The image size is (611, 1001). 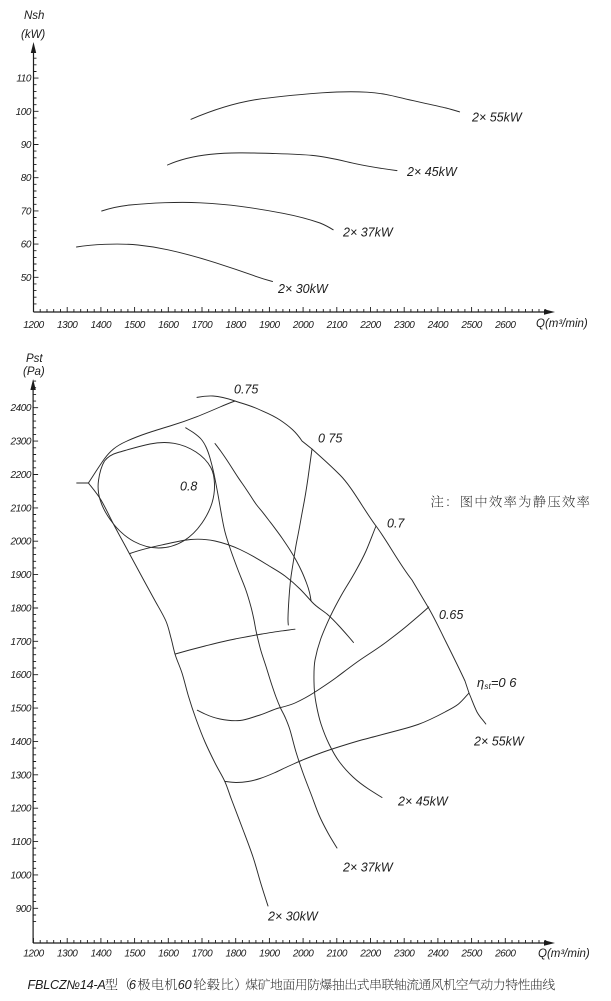 What do you see at coordinates (188, 487) in the screenshot?
I see `svg-text: 0.8` at bounding box center [188, 487].